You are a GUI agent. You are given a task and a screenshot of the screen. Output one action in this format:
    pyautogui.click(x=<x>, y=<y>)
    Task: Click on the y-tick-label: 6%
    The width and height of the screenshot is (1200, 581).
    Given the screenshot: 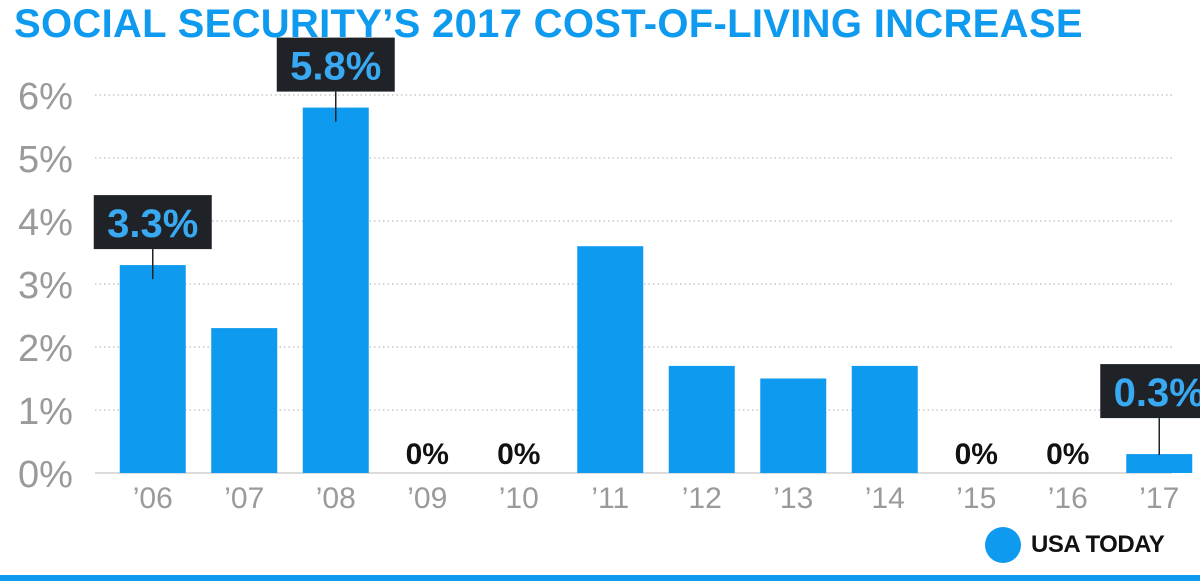 What is the action you would take?
    pyautogui.click(x=45, y=97)
    